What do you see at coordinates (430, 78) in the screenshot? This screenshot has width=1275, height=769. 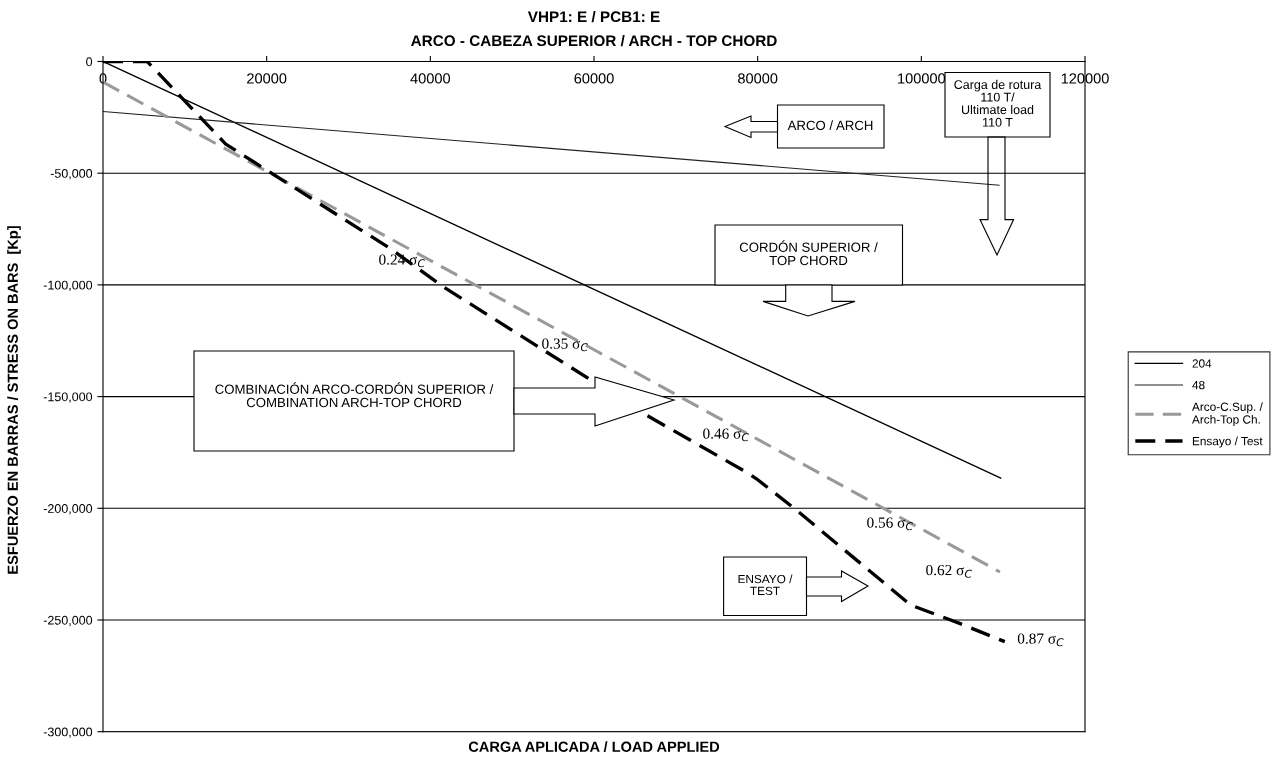 I see `x-tick-label: 40000` at bounding box center [430, 78].